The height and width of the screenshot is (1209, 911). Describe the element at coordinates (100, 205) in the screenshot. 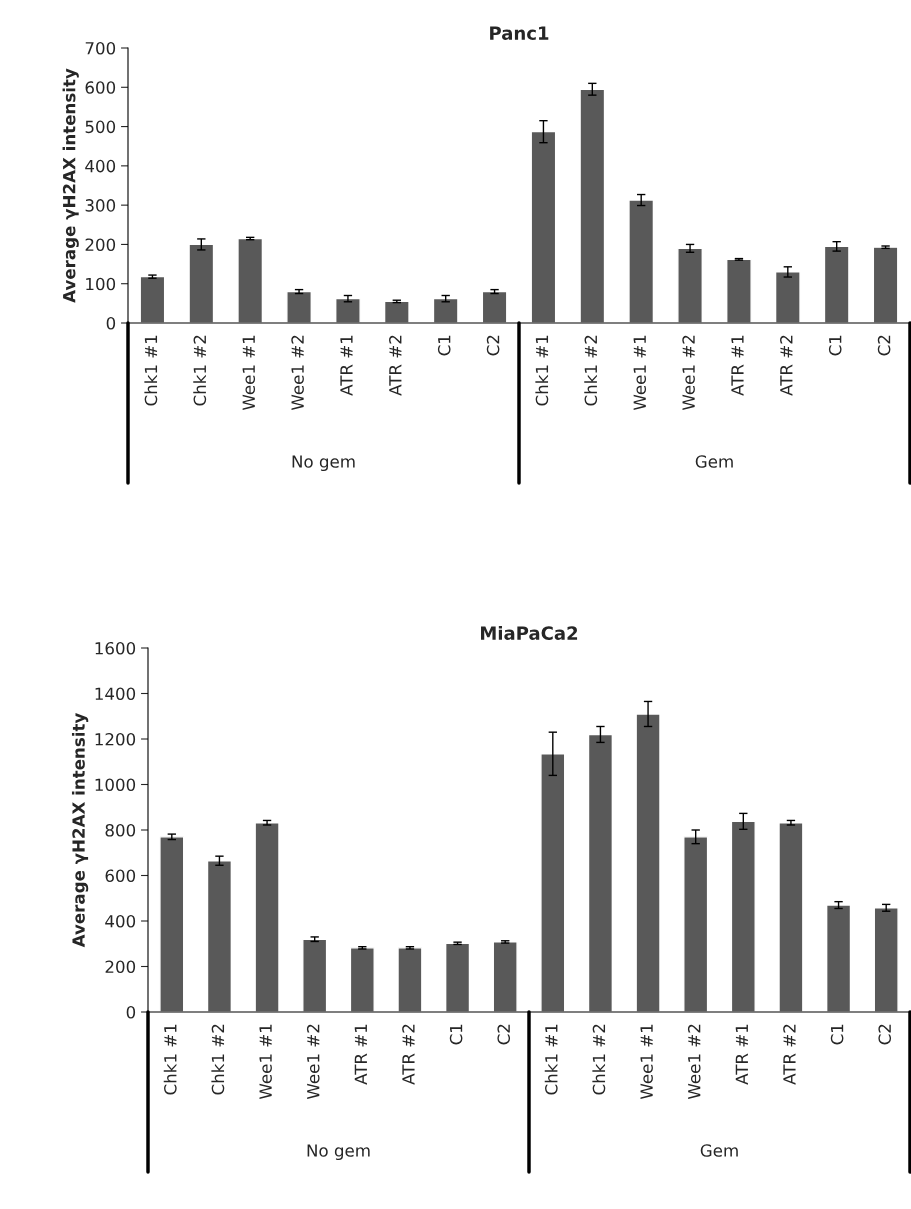

I see `y-tick-label: 300` at that location.